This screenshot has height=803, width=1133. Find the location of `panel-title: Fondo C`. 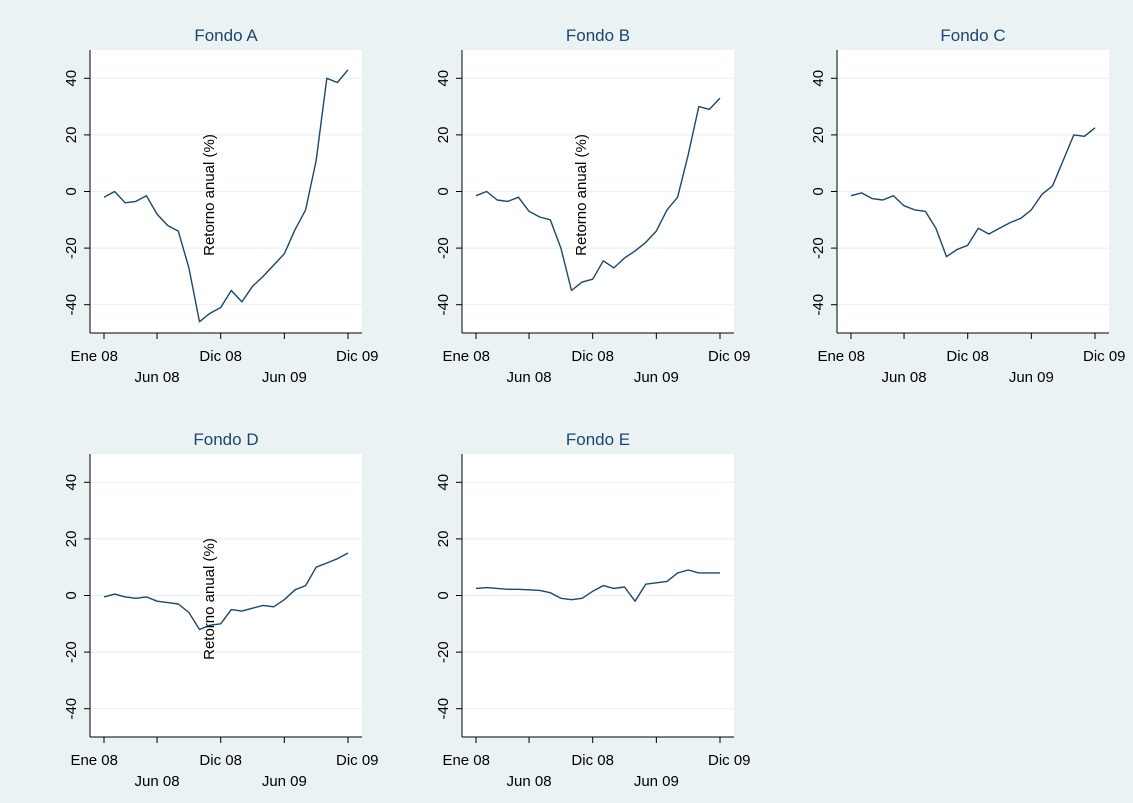

panel-title: Fondo C is located at coordinates (972, 35).